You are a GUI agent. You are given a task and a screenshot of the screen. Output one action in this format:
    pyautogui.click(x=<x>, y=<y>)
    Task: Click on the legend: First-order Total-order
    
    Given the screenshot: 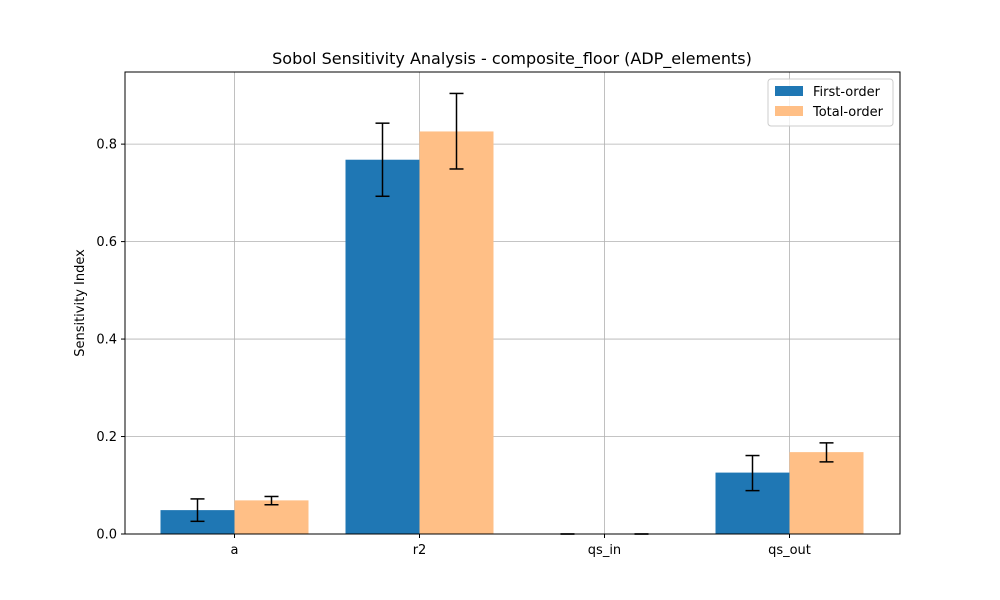 What is the action you would take?
    pyautogui.click(x=830, y=102)
    